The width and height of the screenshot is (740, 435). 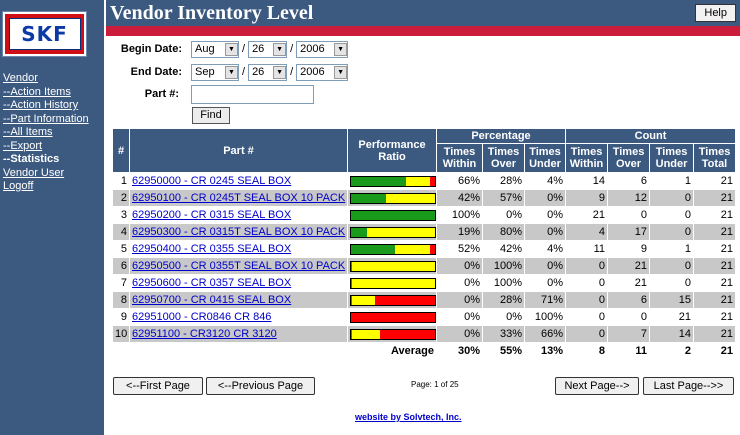 I want to click on cell-cu: 0, so click(x=672, y=283).